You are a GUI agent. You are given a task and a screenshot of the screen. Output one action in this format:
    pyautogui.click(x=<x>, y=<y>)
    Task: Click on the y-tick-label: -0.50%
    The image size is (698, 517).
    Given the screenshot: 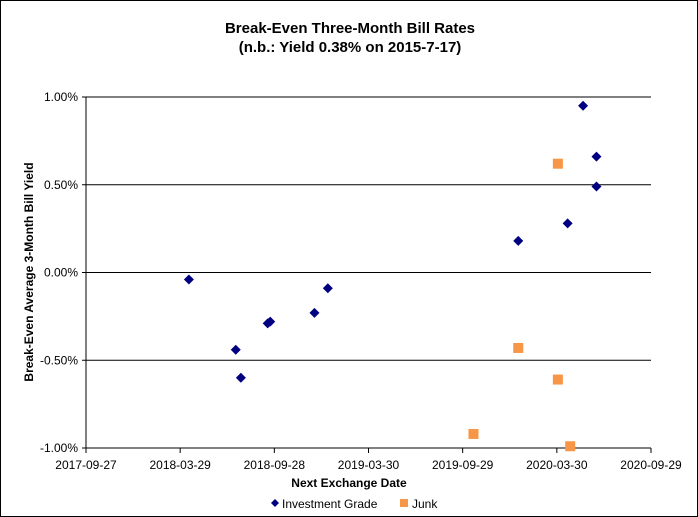 What is the action you would take?
    pyautogui.click(x=59, y=360)
    